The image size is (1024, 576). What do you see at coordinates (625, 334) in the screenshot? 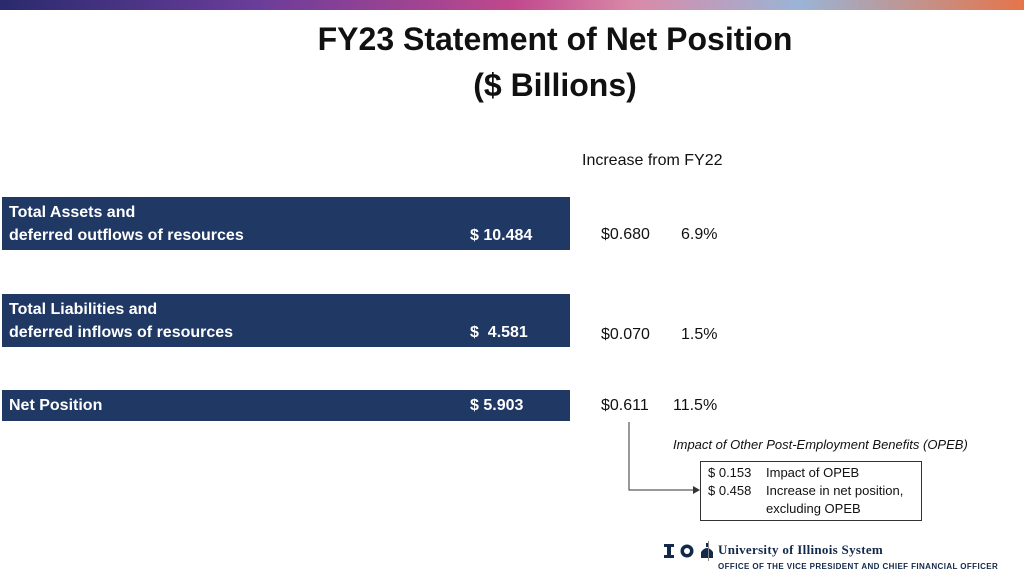
I see `increase-amount: $0.070` at bounding box center [625, 334].